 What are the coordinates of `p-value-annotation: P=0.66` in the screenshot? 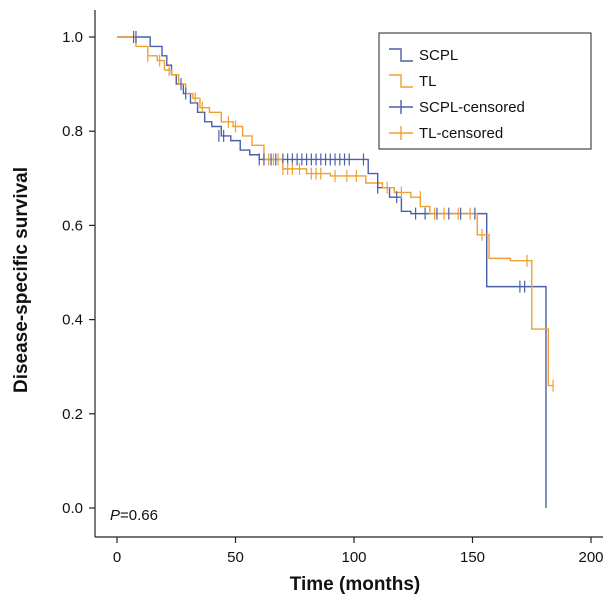 It's located at (134, 515).